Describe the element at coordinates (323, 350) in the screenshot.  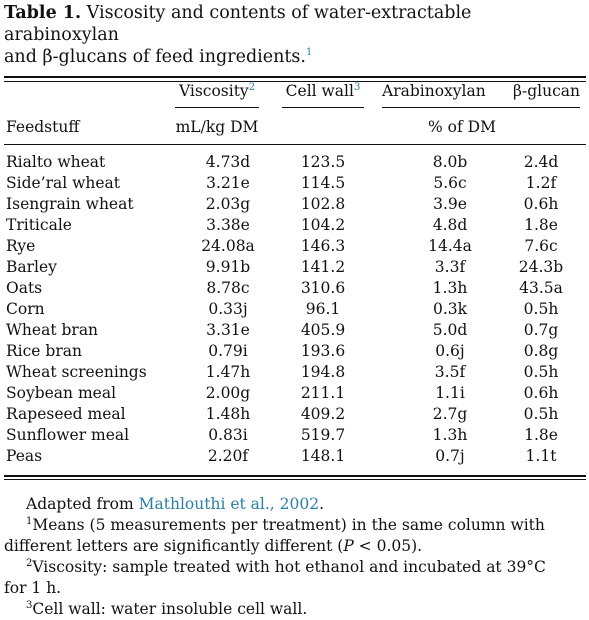
I see `cell-wall-cell: 193.6` at that location.